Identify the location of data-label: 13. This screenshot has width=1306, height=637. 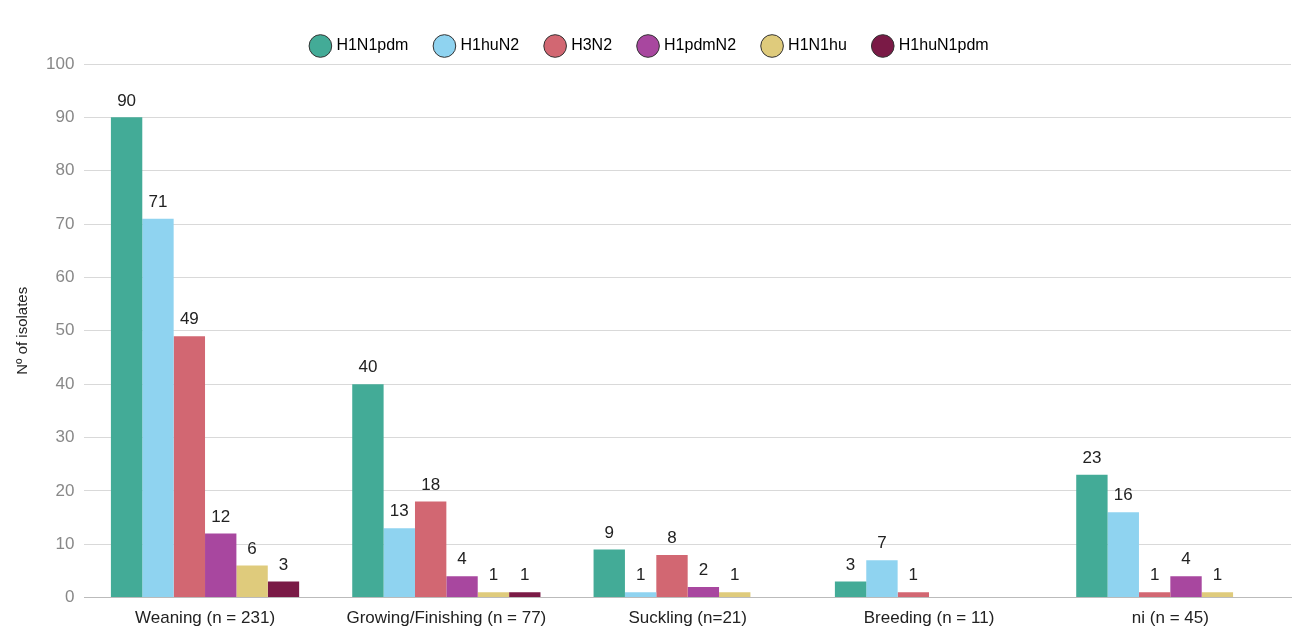
(399, 511).